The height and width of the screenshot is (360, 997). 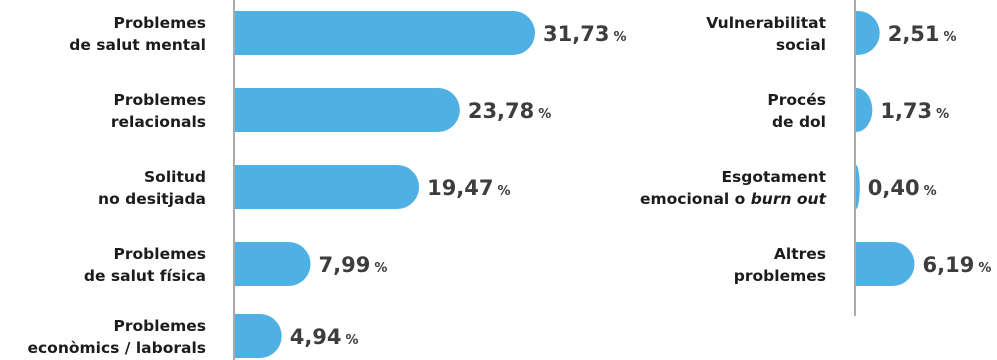 I want to click on value-label: 1,73%, so click(x=914, y=111).